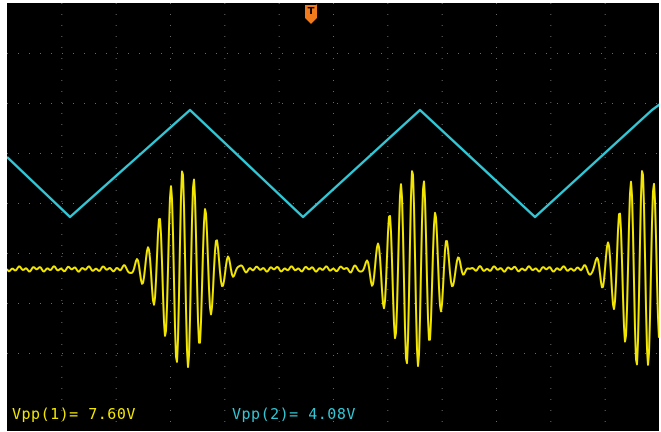  What do you see at coordinates (294, 414) in the screenshot?
I see `ch2-vpp-readout: Vpp(2)= 4.08V` at bounding box center [294, 414].